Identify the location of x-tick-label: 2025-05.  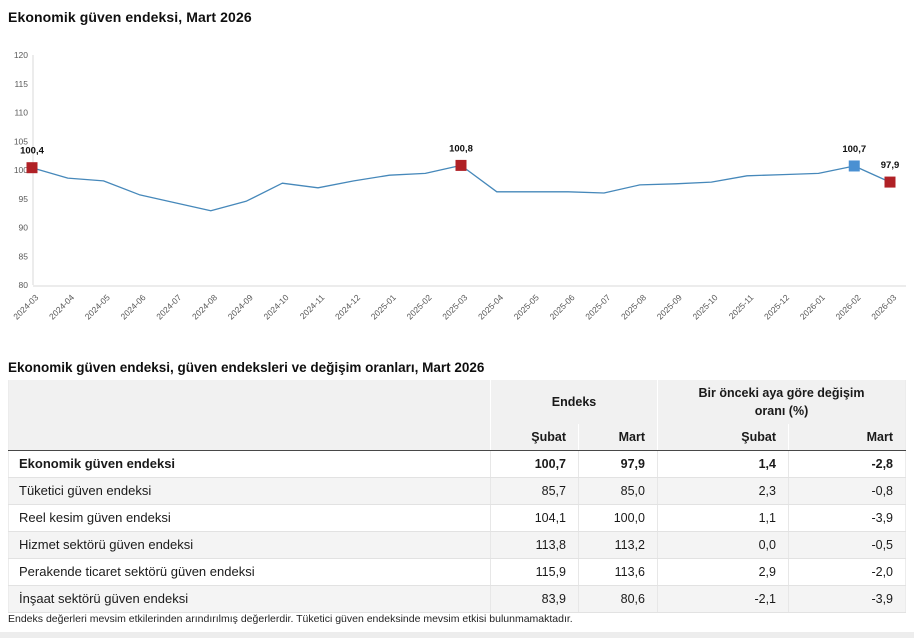
(526, 306).